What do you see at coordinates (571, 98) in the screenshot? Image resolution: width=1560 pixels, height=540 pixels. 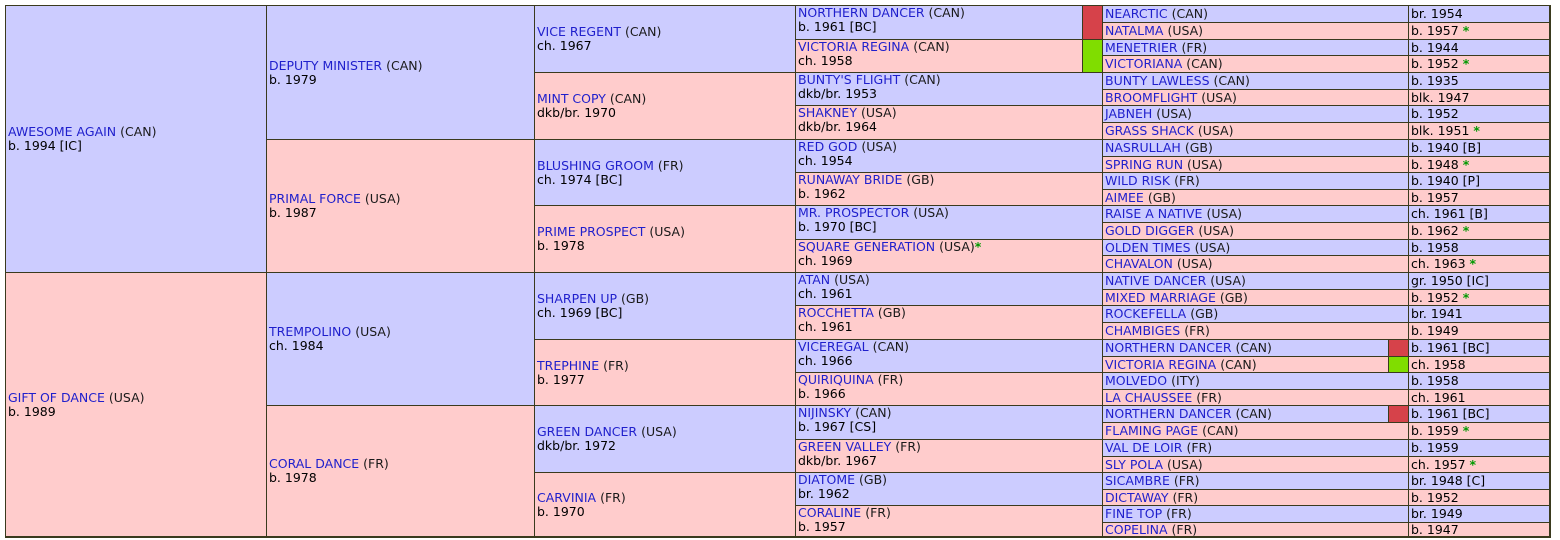 I see `horse-name-link: MINT COPY` at bounding box center [571, 98].